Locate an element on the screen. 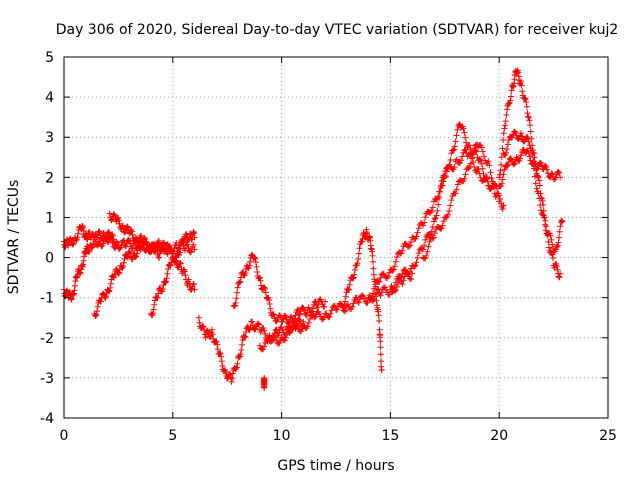  y-tick-label: 4 is located at coordinates (49, 98).